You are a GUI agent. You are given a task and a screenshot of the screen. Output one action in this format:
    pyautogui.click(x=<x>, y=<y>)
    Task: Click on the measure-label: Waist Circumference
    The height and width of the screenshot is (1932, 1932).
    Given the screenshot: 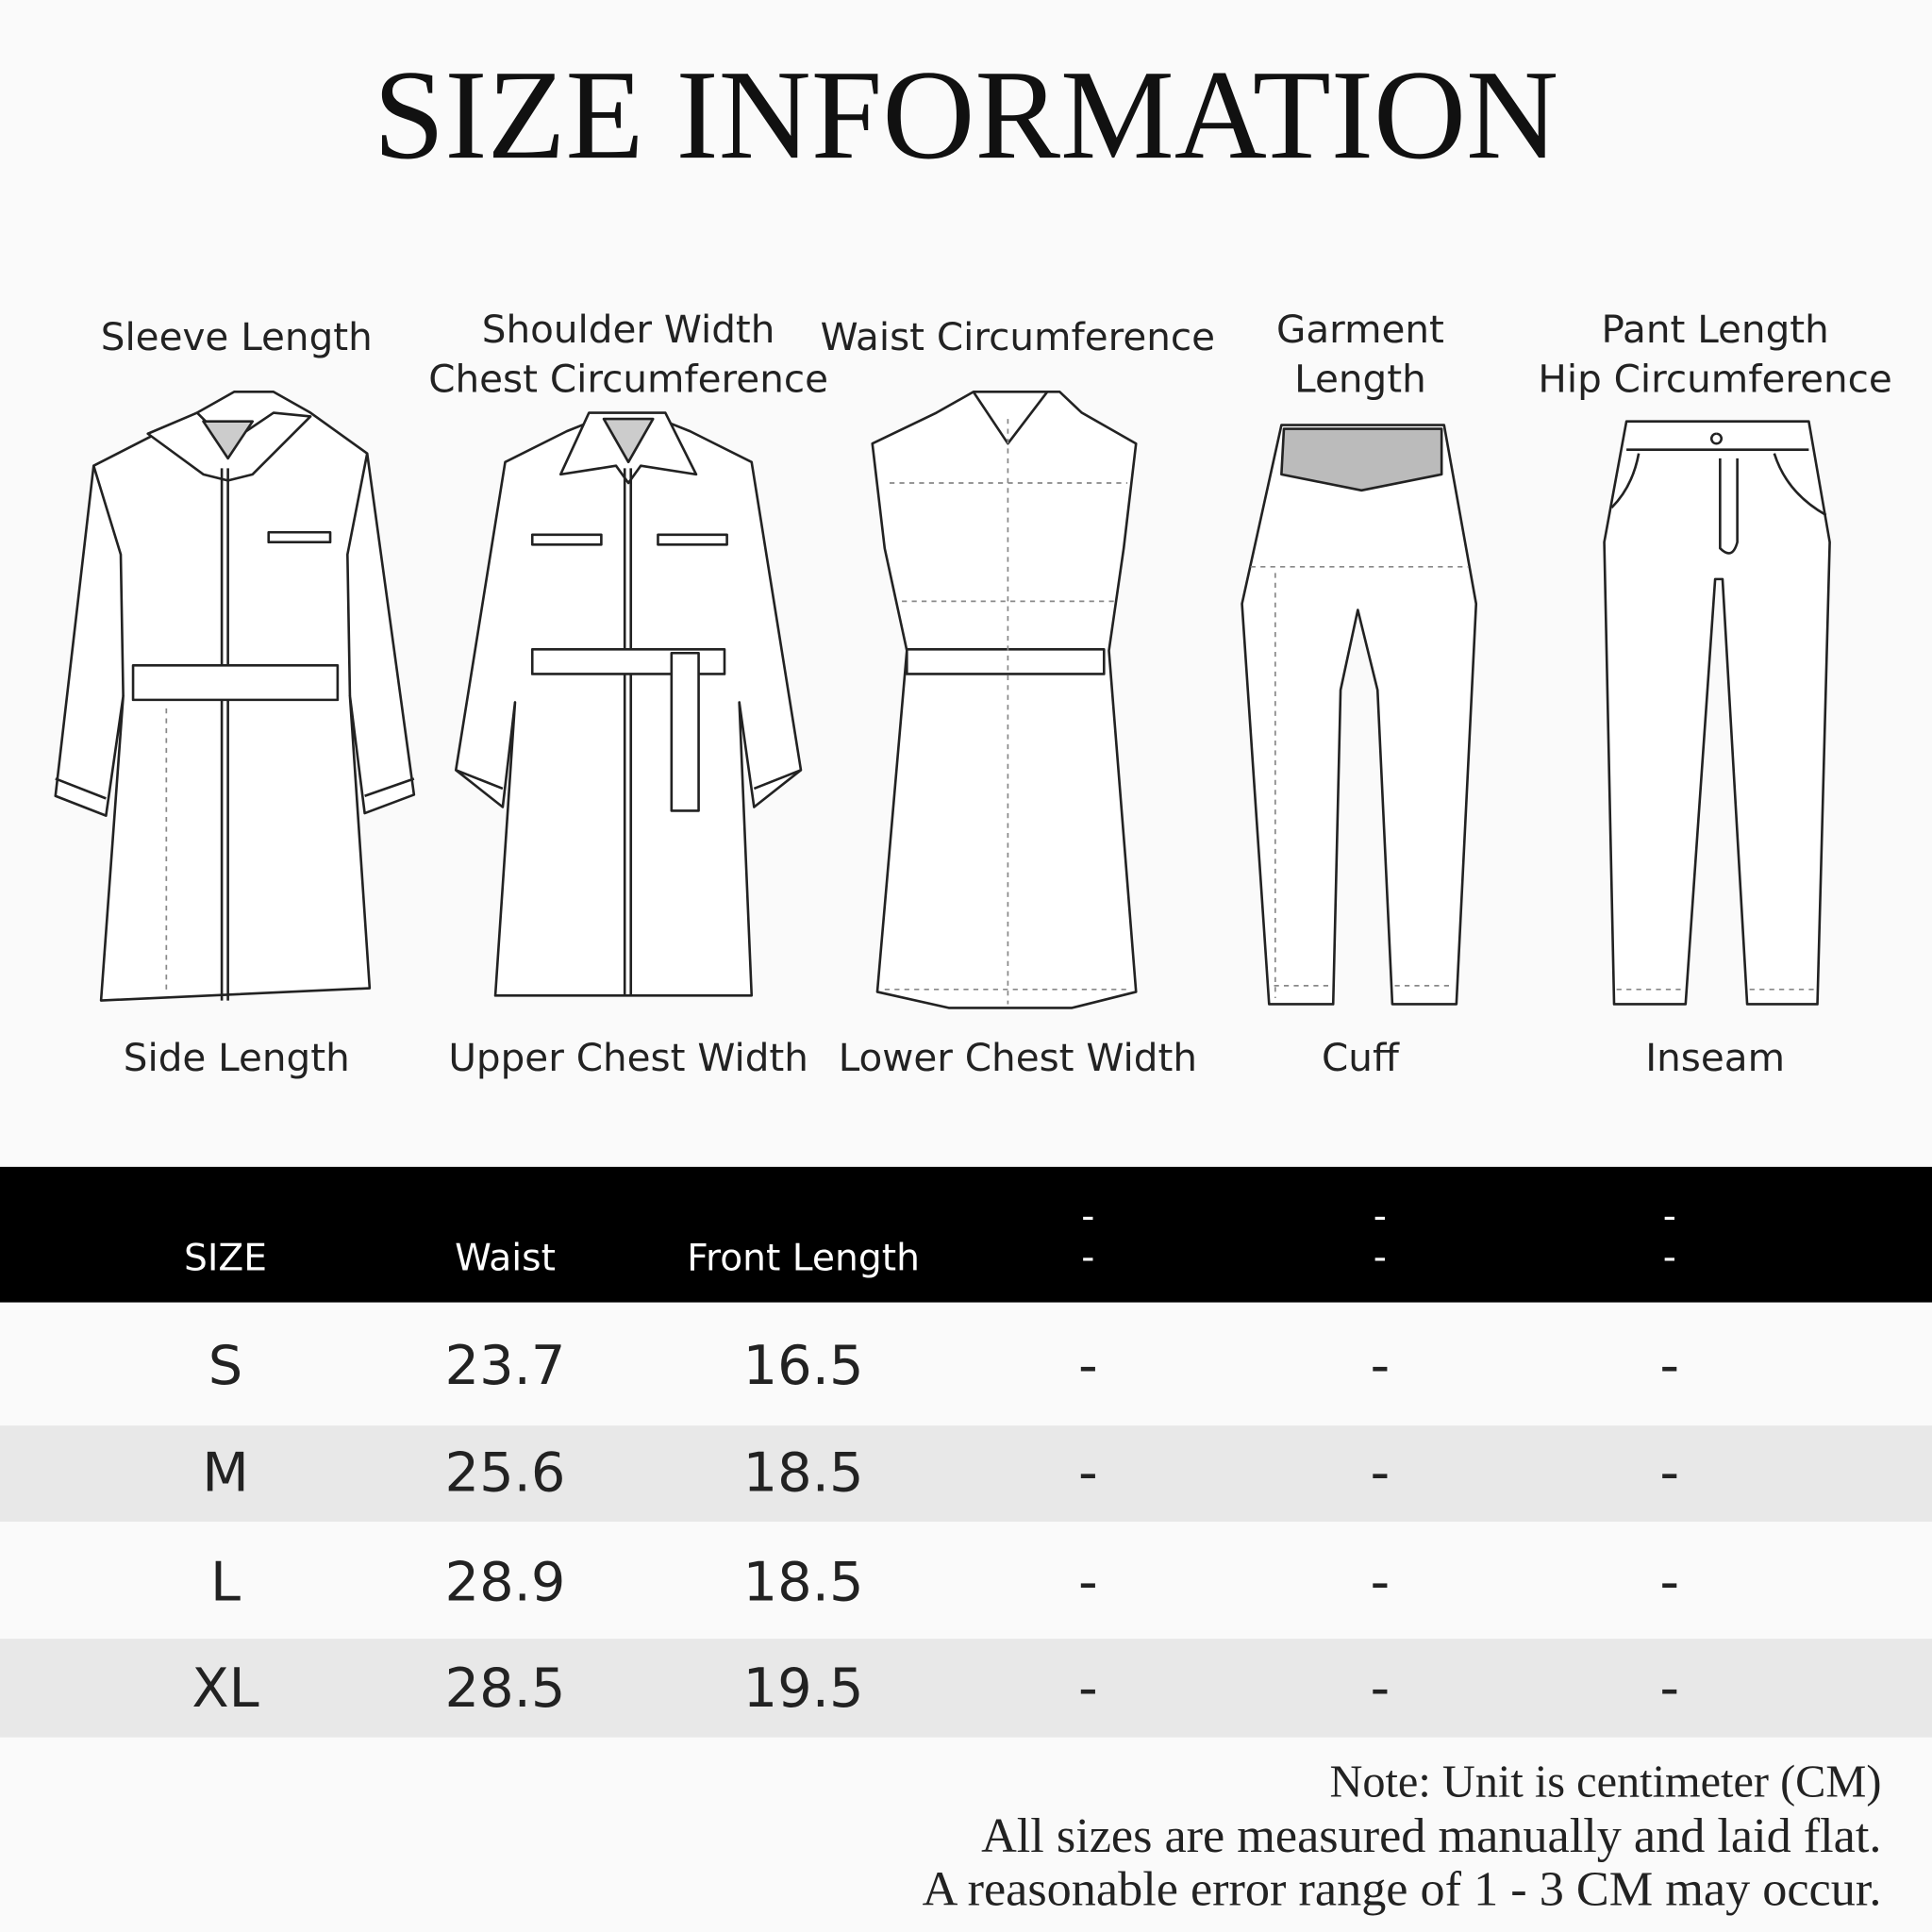 What is the action you would take?
    pyautogui.click(x=1018, y=336)
    